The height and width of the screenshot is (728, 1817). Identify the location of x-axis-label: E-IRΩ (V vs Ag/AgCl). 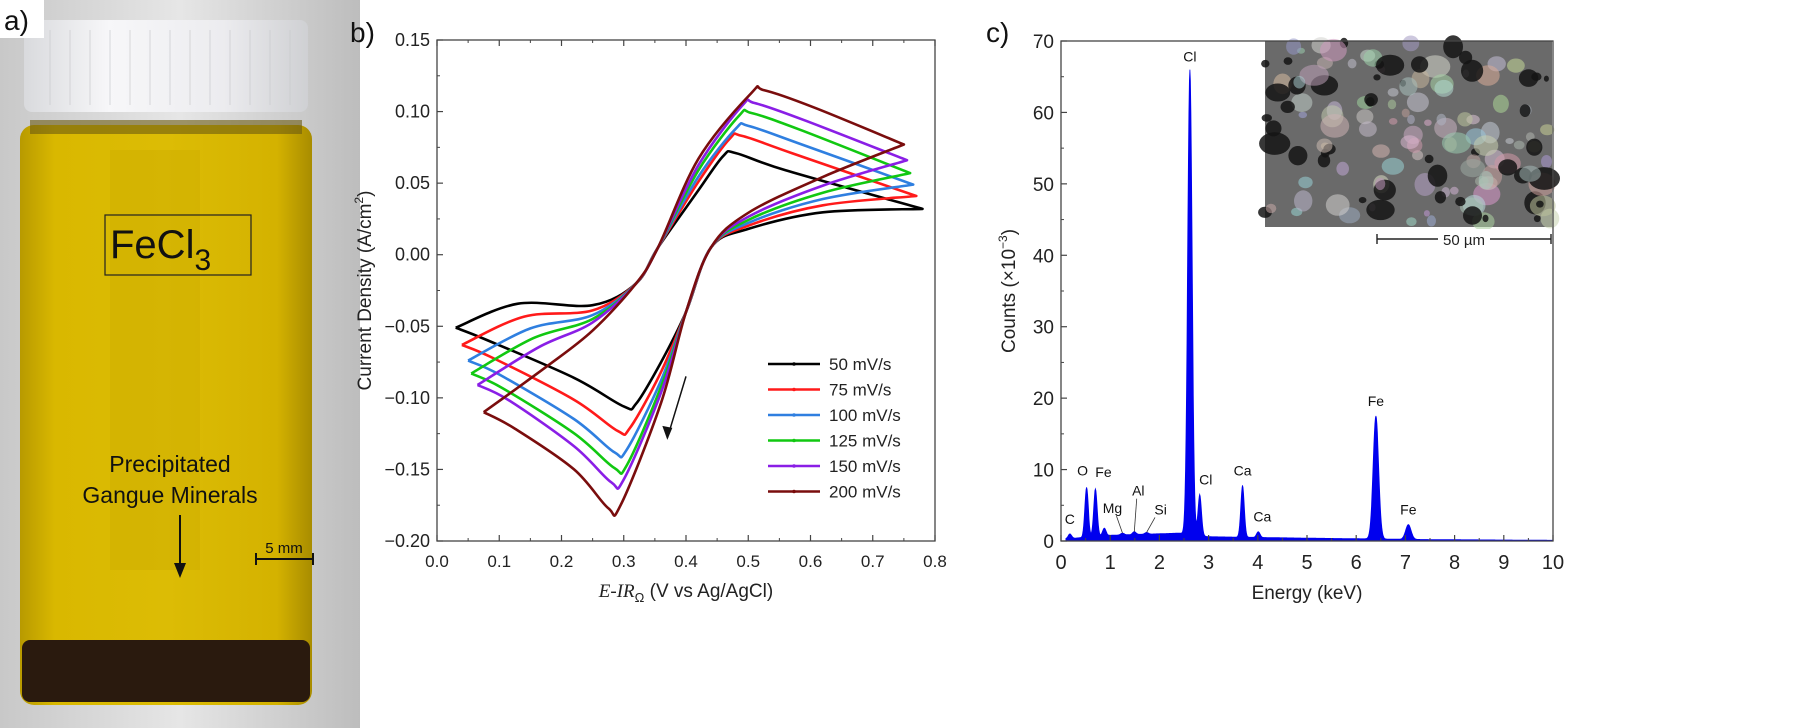
(685, 593).